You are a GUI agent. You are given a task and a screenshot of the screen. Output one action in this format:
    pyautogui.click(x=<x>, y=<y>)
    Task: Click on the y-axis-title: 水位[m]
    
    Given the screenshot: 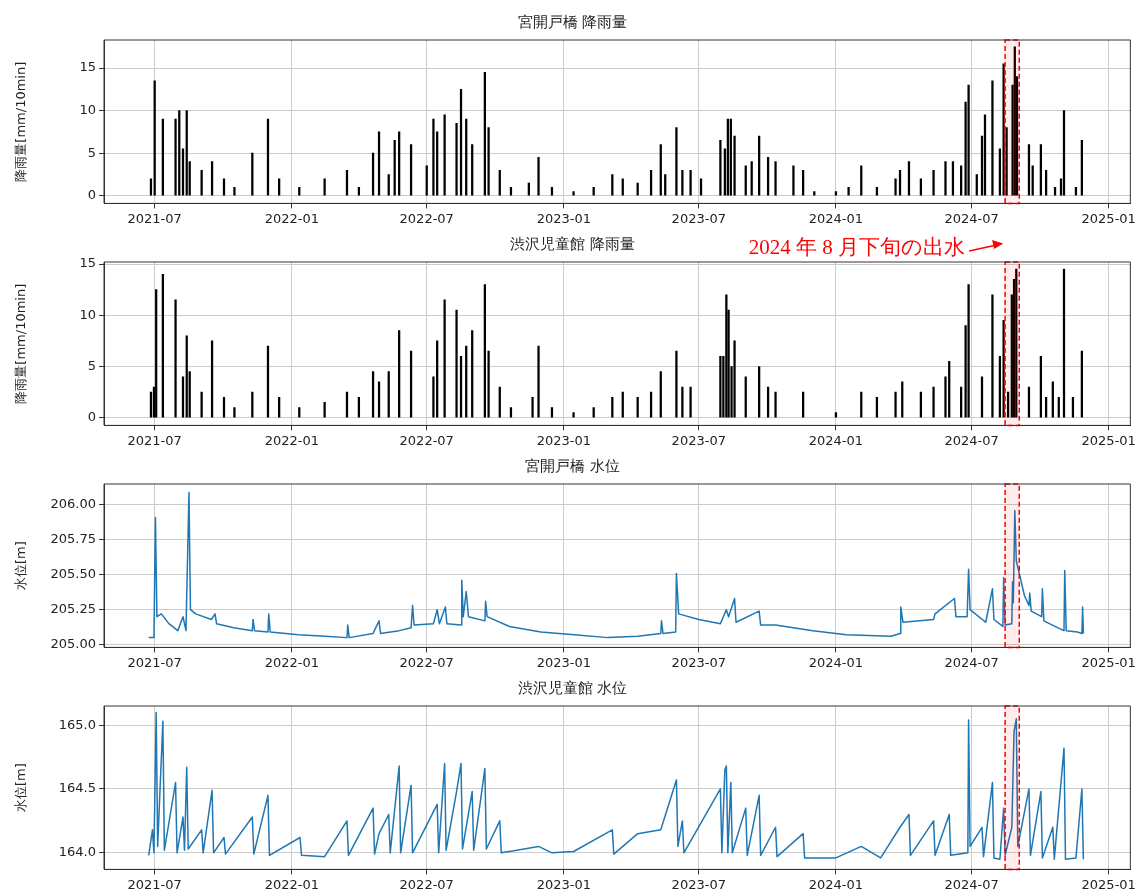 What is the action you would take?
    pyautogui.click(x=21, y=566)
    